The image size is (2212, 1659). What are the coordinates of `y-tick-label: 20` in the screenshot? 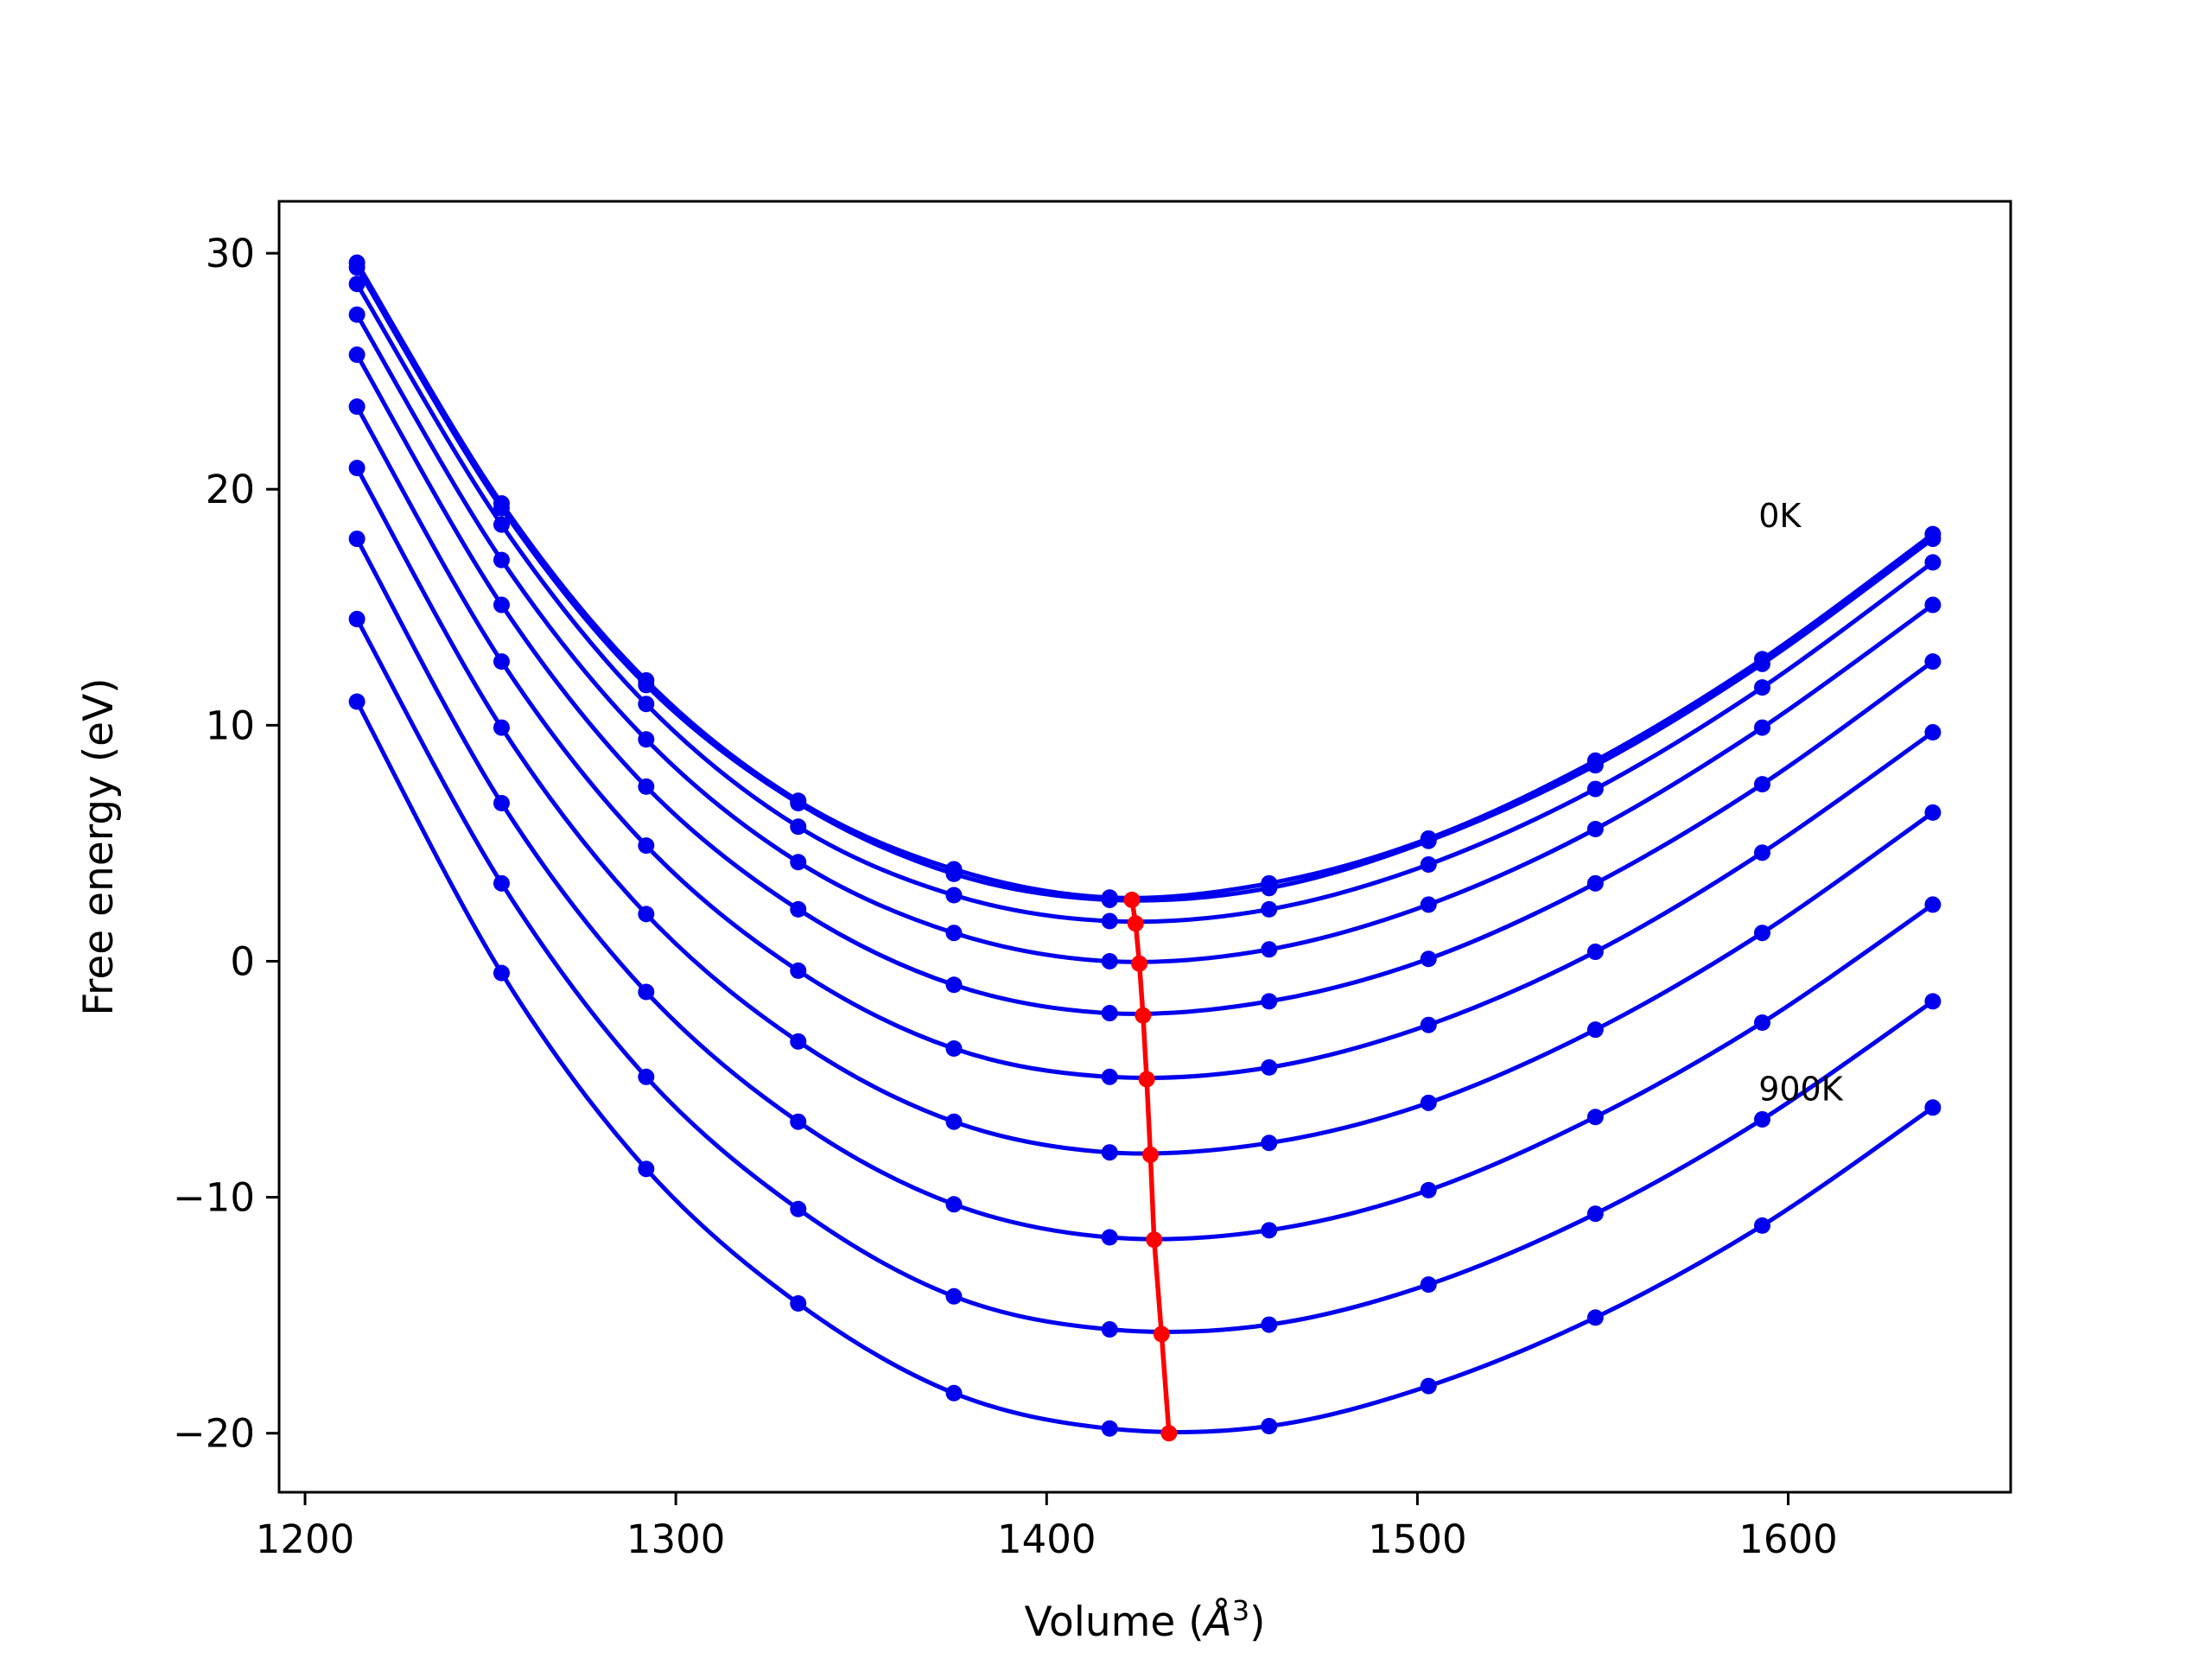 It's located at (231, 489).